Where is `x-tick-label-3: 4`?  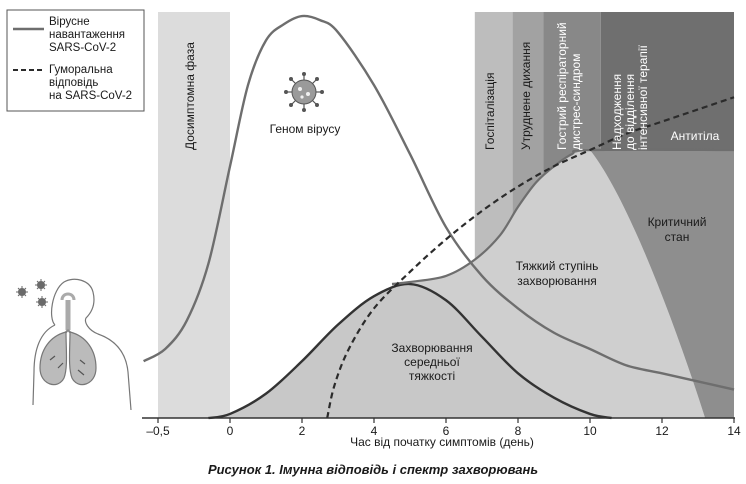 x-tick-label-3: 4 is located at coordinates (374, 431).